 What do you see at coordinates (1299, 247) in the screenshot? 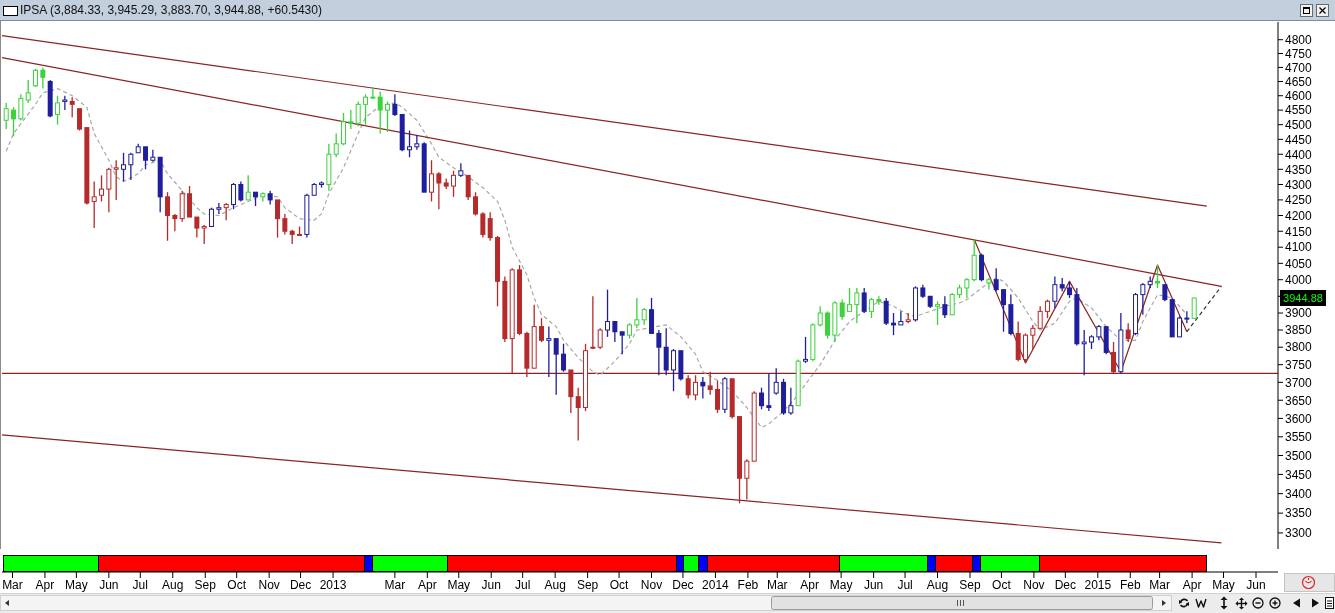
I see `y-tick-label: 4100` at bounding box center [1299, 247].